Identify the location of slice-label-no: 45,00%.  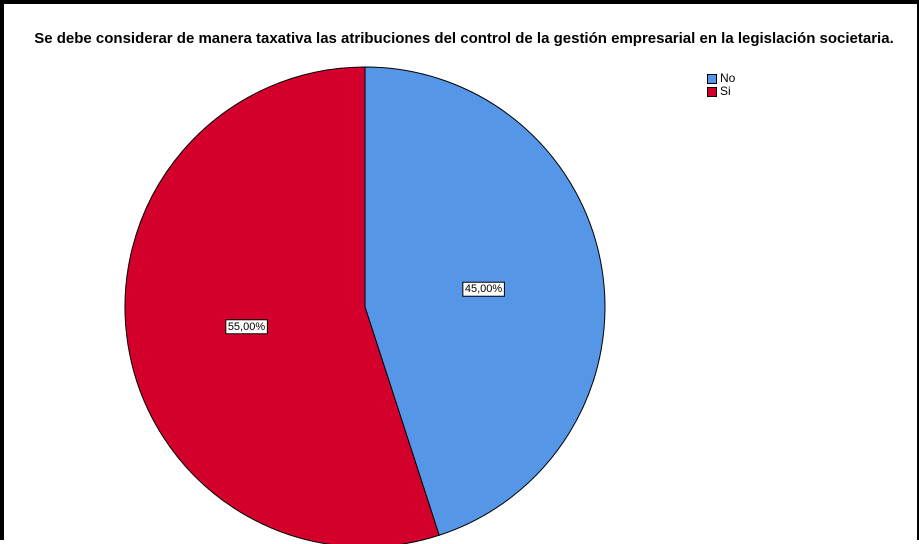
(483, 289).